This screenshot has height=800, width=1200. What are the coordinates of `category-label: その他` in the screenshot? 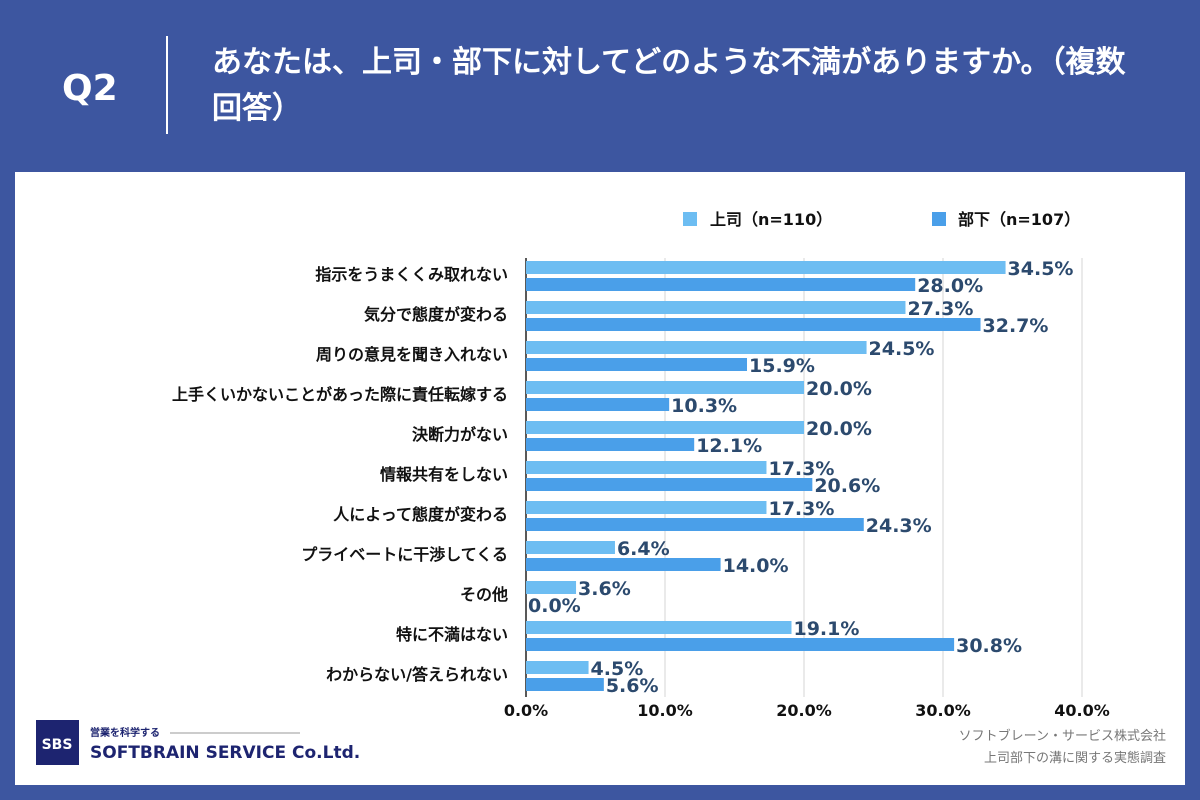 It's located at (484, 594).